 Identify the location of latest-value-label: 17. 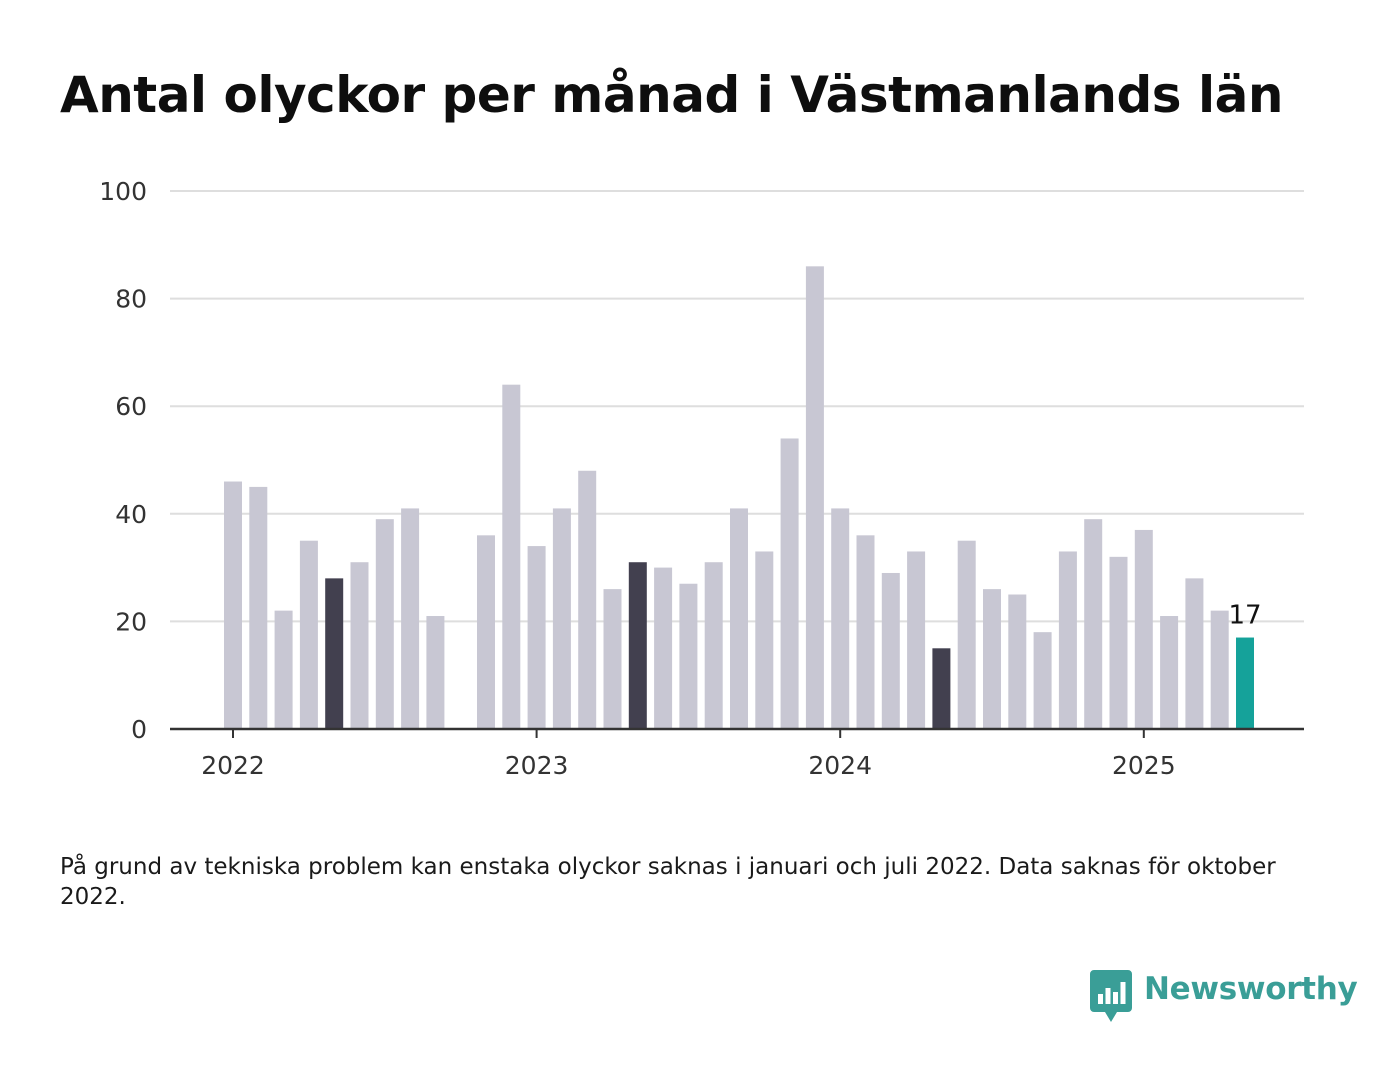
(1244, 616).